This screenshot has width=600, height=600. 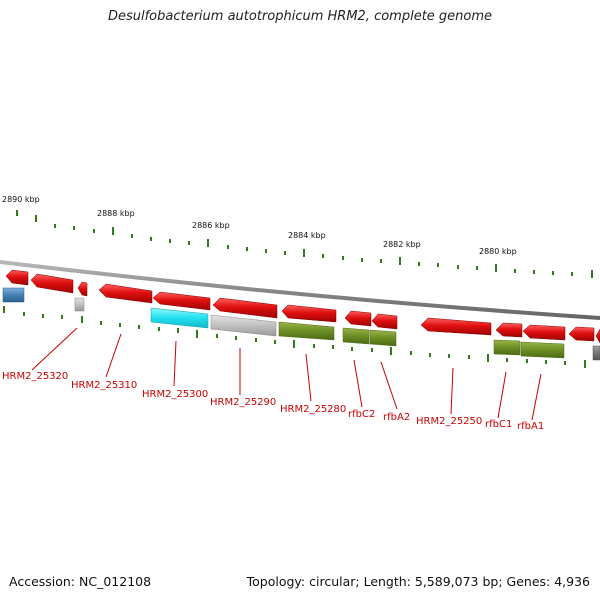 What do you see at coordinates (313, 409) in the screenshot?
I see `gene-label: HRM2_25280` at bounding box center [313, 409].